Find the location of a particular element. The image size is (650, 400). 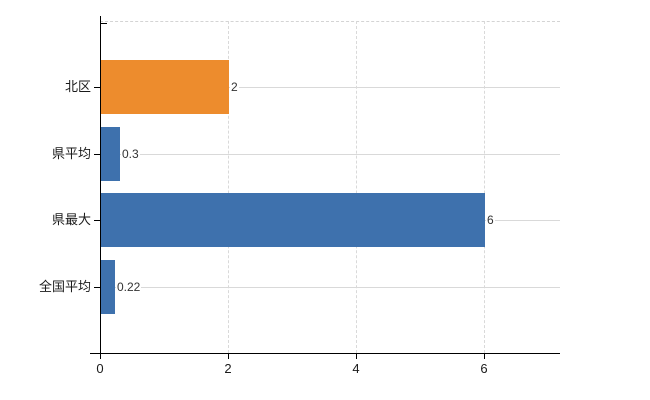

x-tick-label: 0 is located at coordinates (100, 368).